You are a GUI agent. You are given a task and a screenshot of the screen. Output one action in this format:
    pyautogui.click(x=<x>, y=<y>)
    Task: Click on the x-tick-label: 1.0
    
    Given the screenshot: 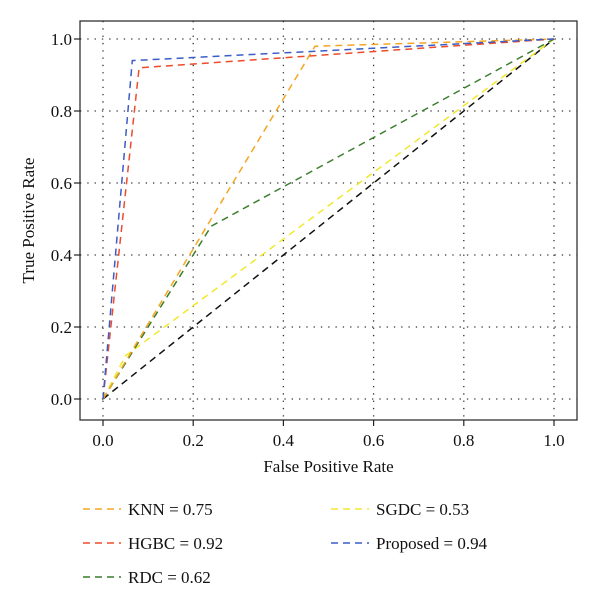 What is the action you would take?
    pyautogui.click(x=553, y=440)
    